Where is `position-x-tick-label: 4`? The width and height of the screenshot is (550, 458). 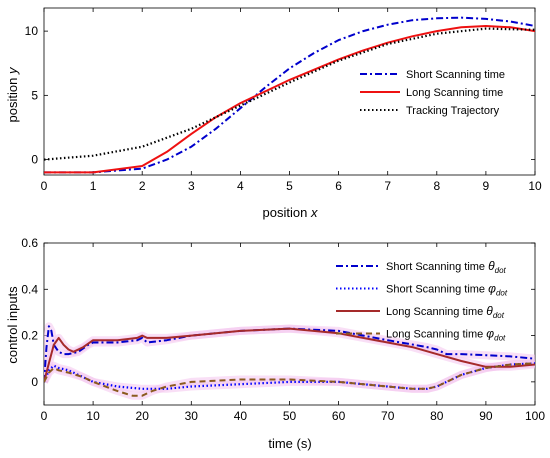 position-x-tick-label: 4 is located at coordinates (240, 186).